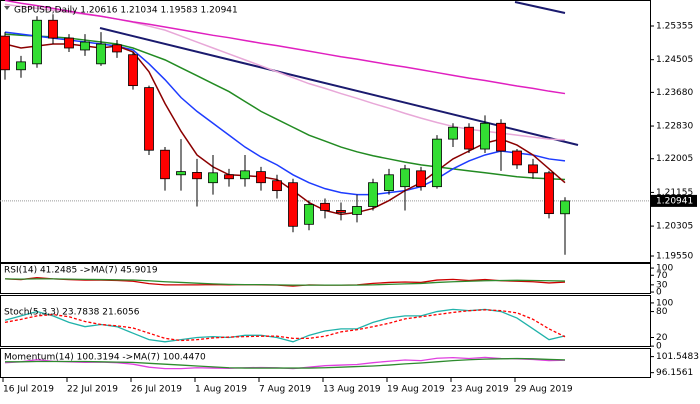 This screenshot has width=700, height=404. Describe the element at coordinates (92, 390) in the screenshot. I see `x-tick-label: 22 Jul 2019` at that location.